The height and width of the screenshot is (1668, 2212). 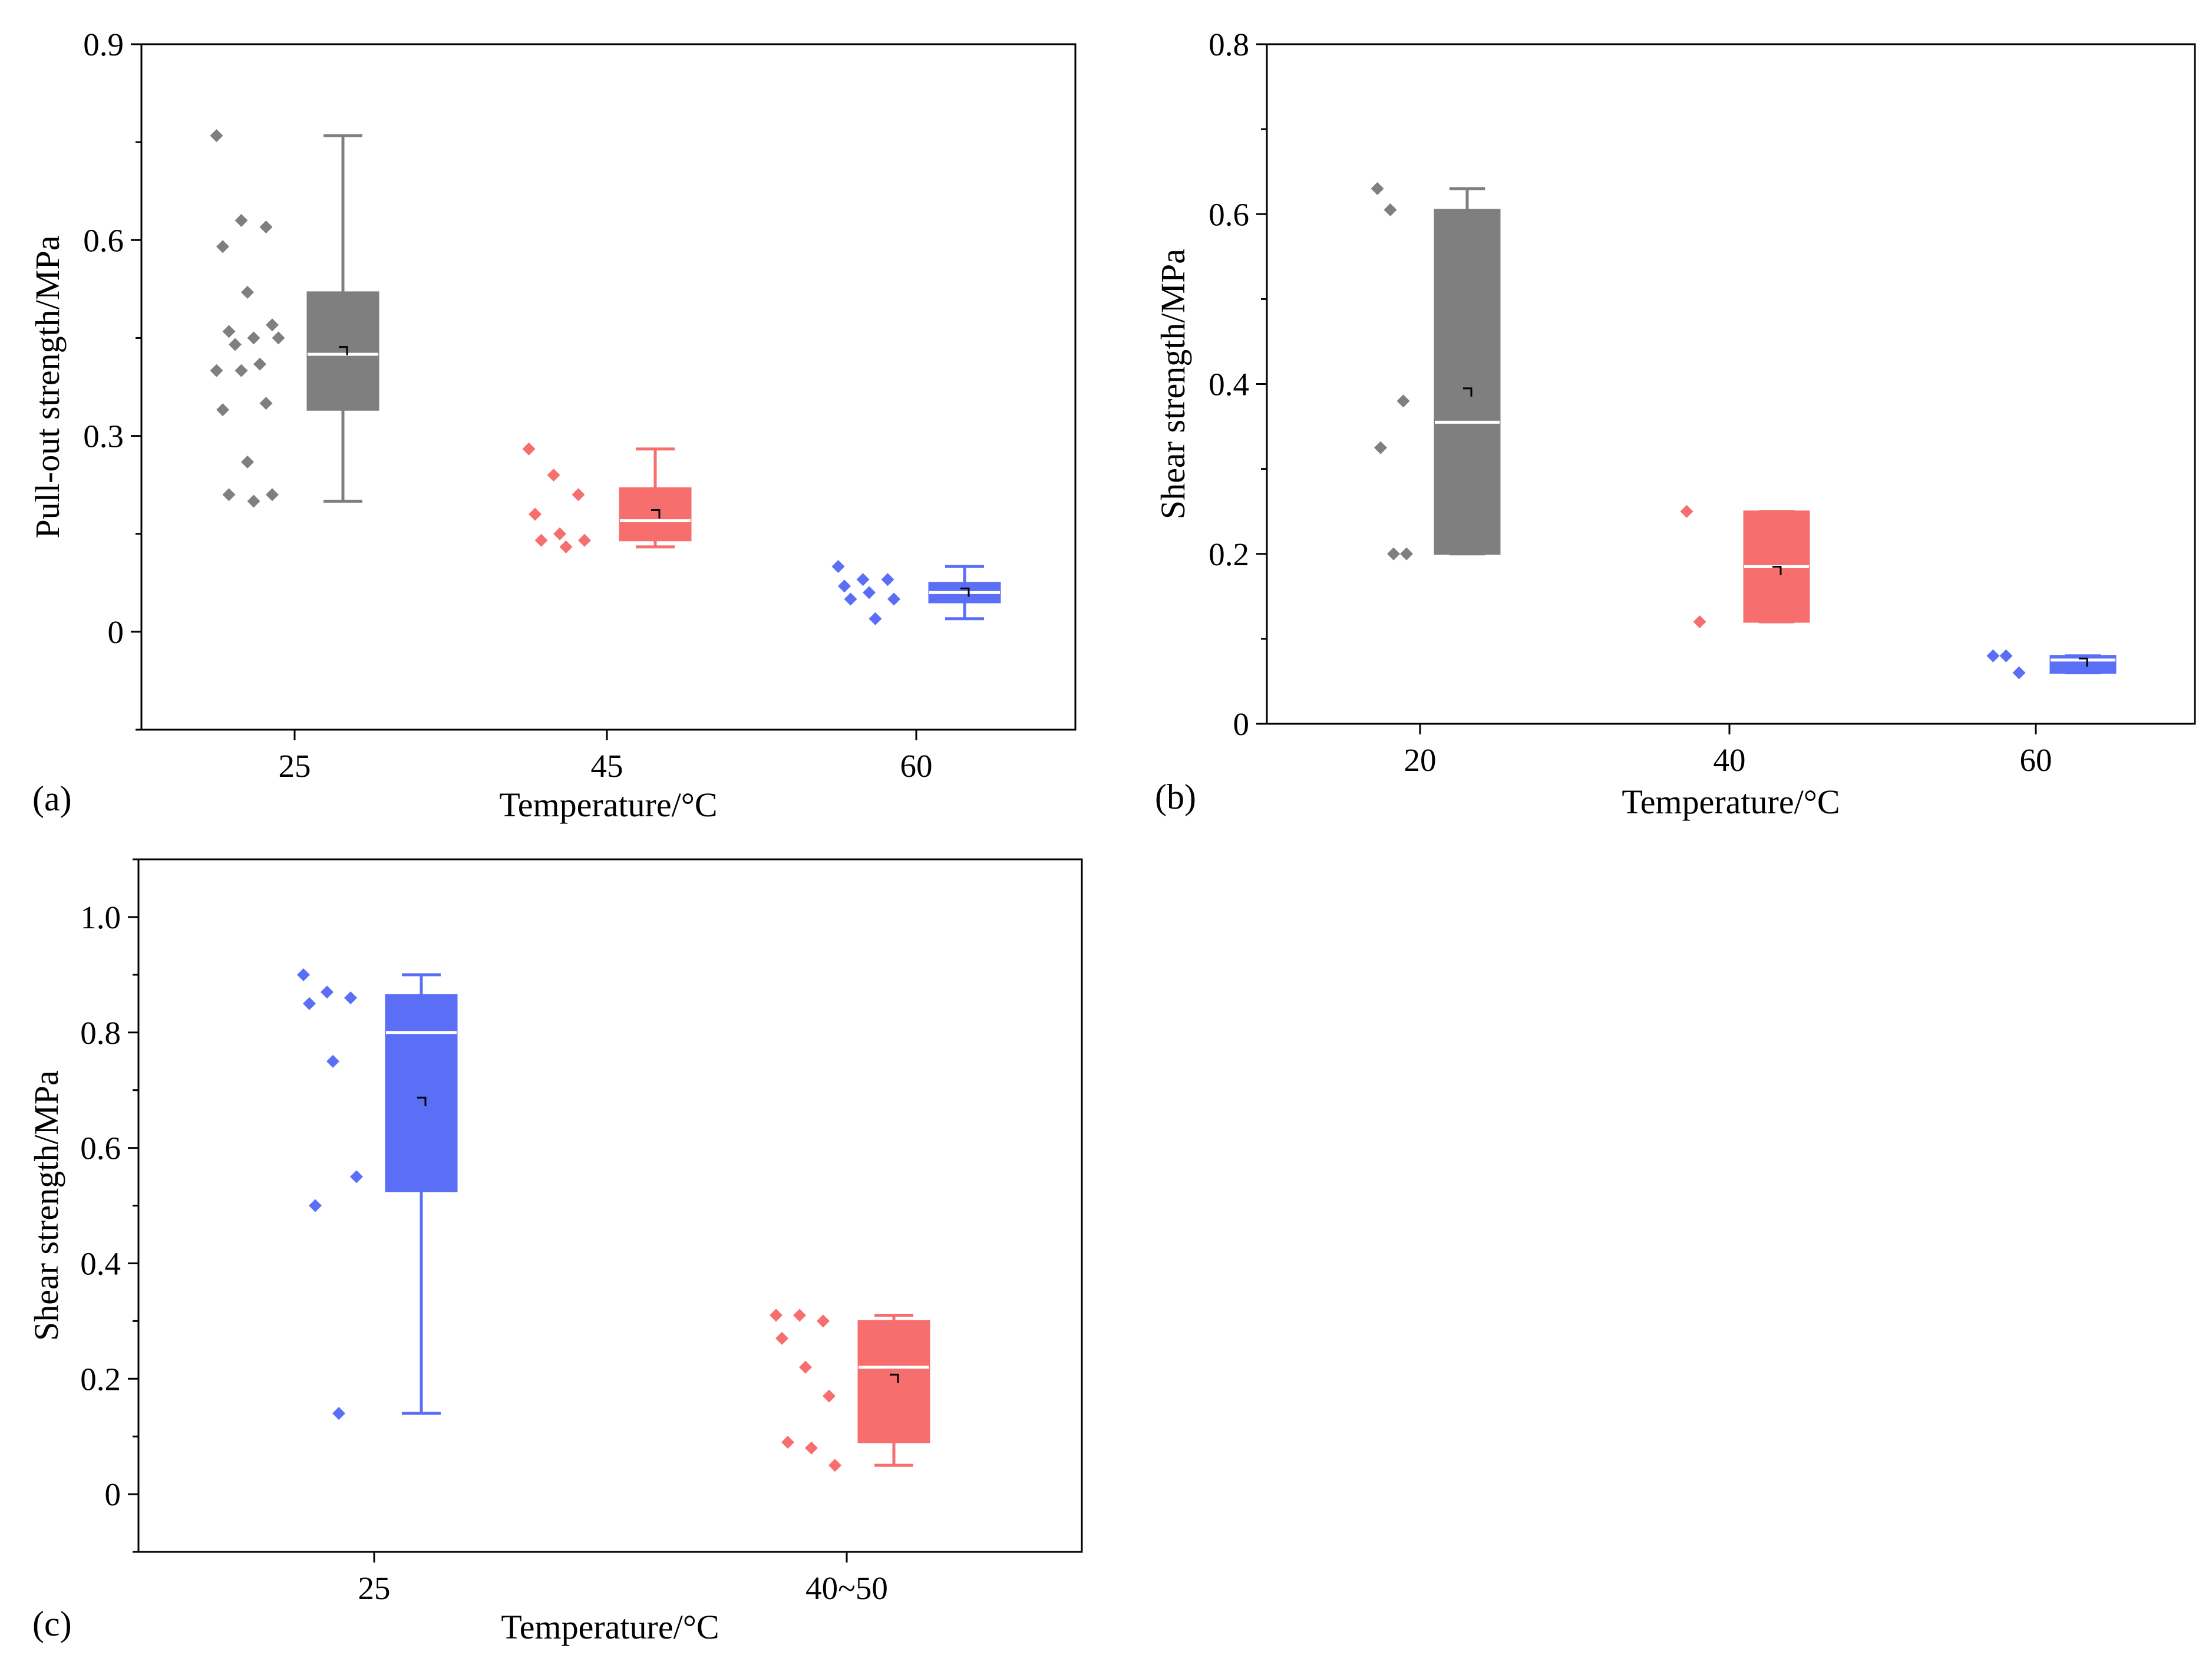 I want to click on x-tick-label: 60, so click(x=916, y=766).